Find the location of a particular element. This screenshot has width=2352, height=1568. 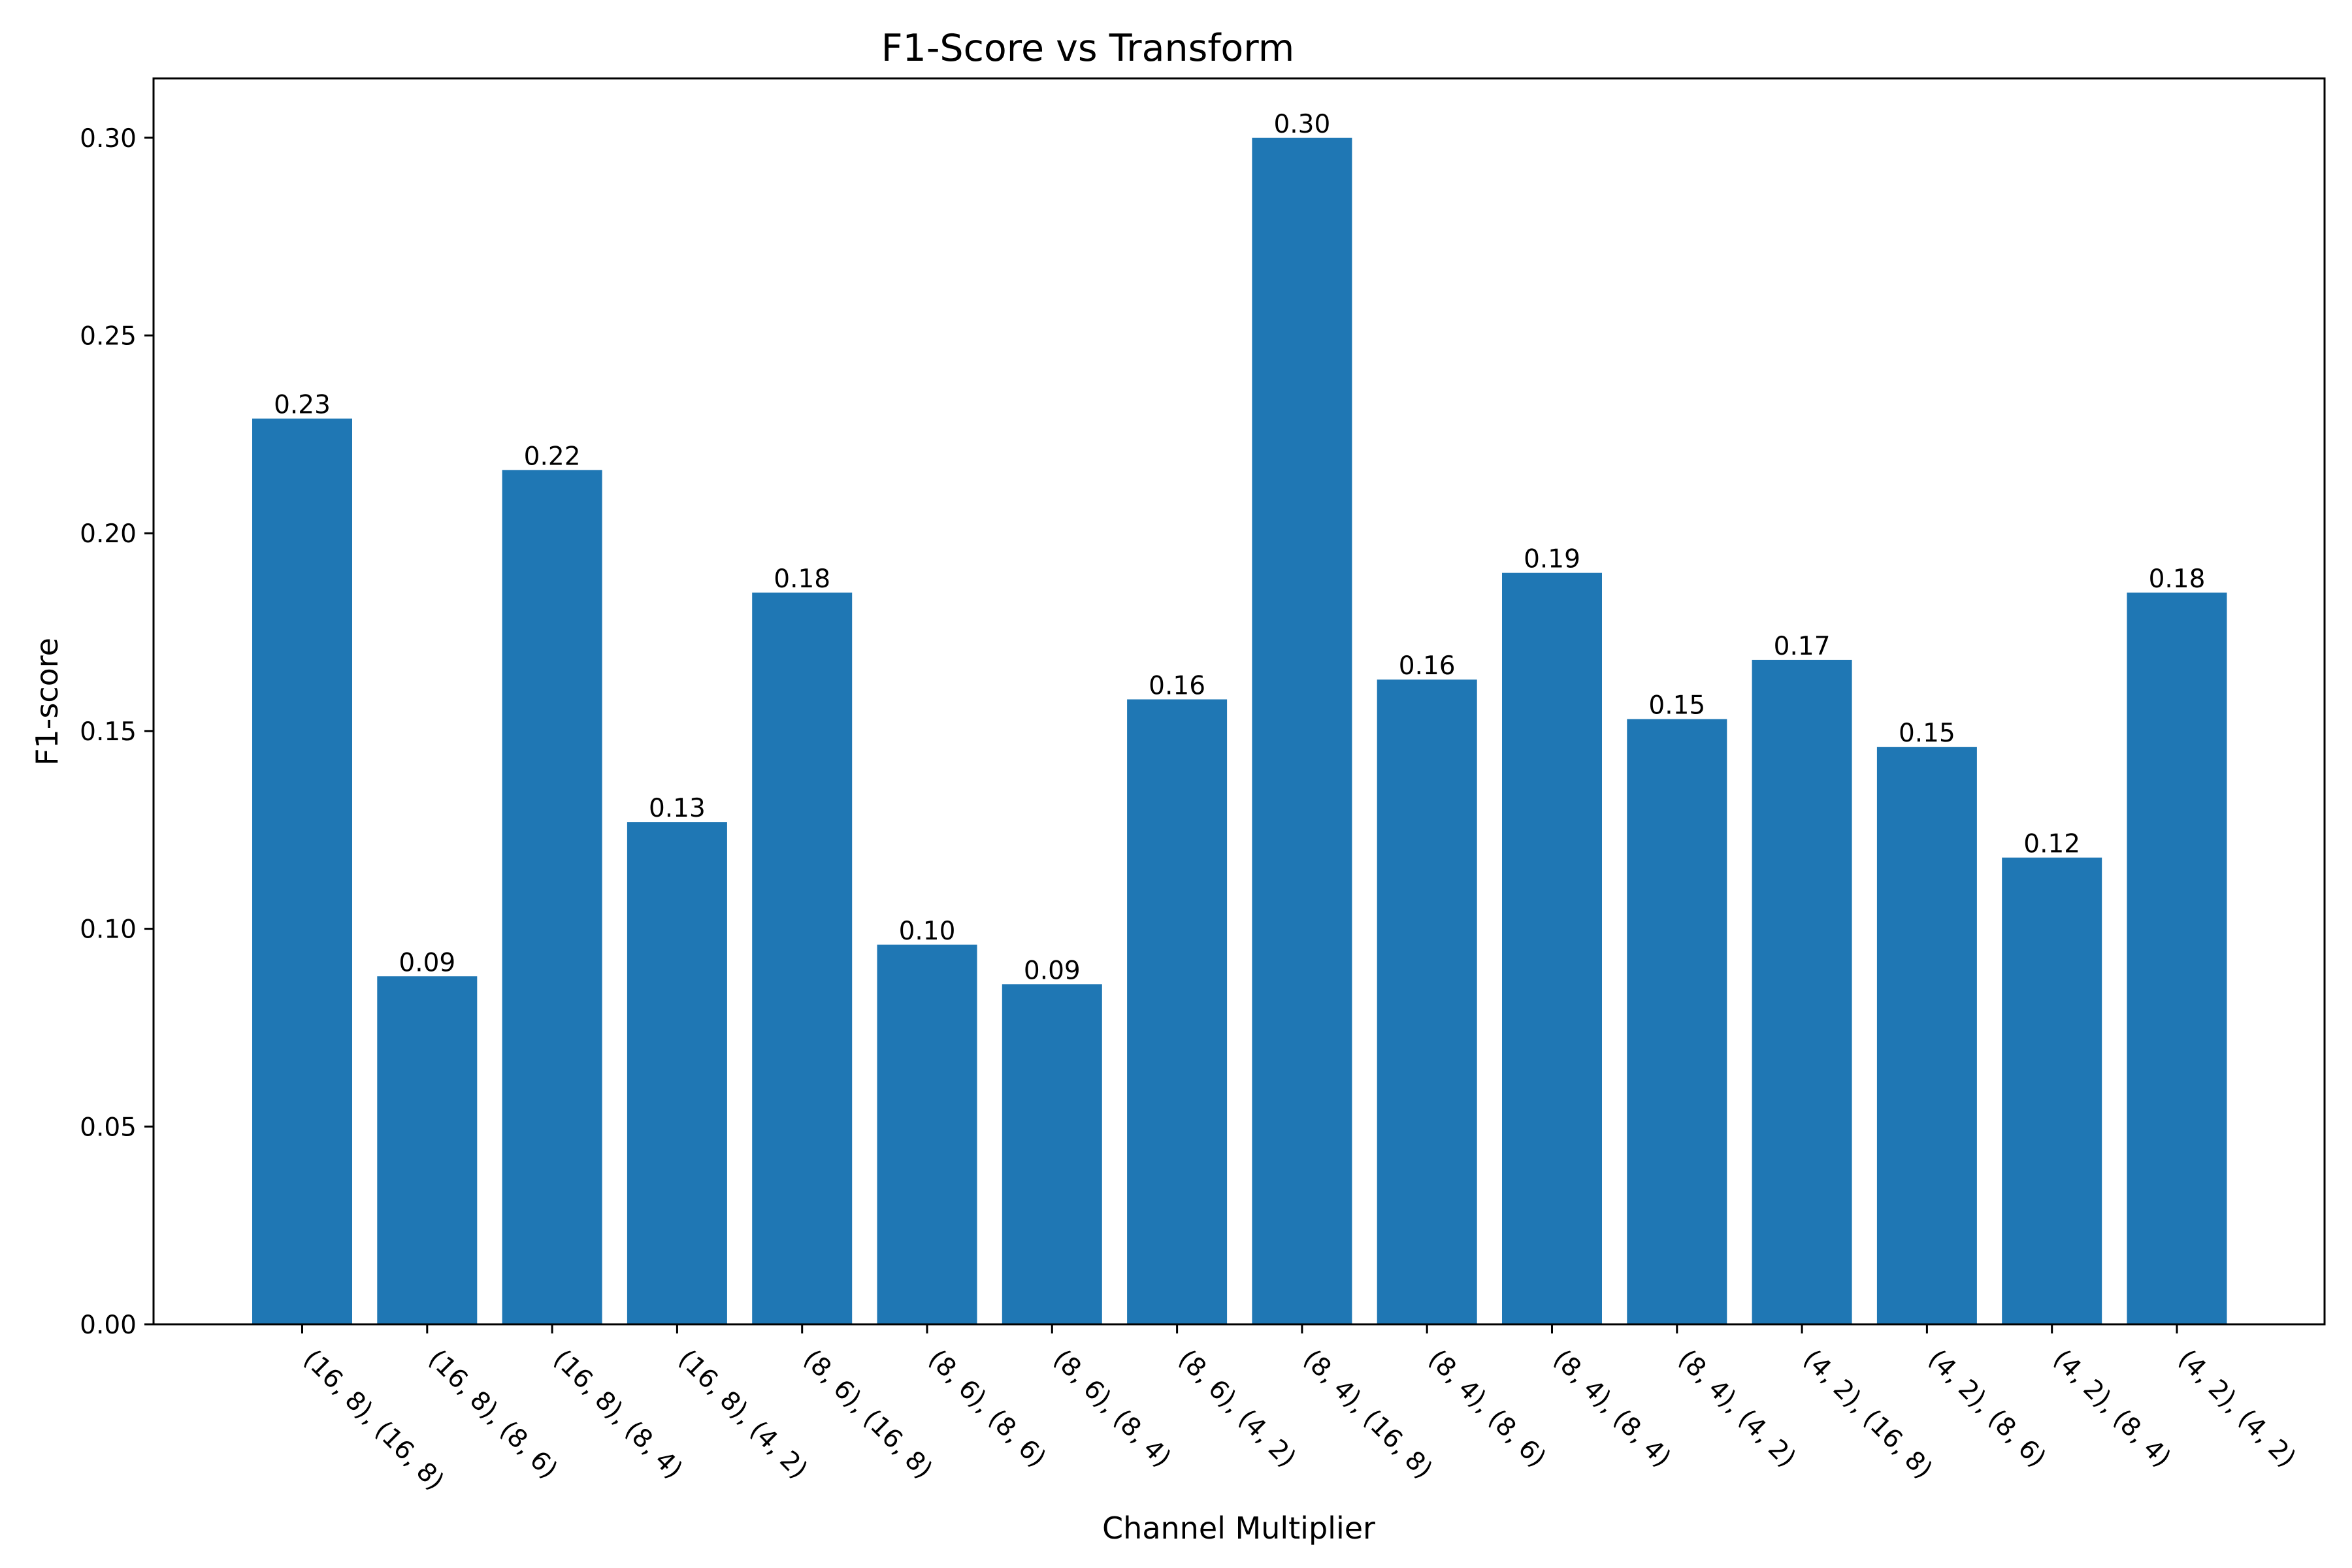

x-axis-label: Channel Multiplier is located at coordinates (1238, 1528).